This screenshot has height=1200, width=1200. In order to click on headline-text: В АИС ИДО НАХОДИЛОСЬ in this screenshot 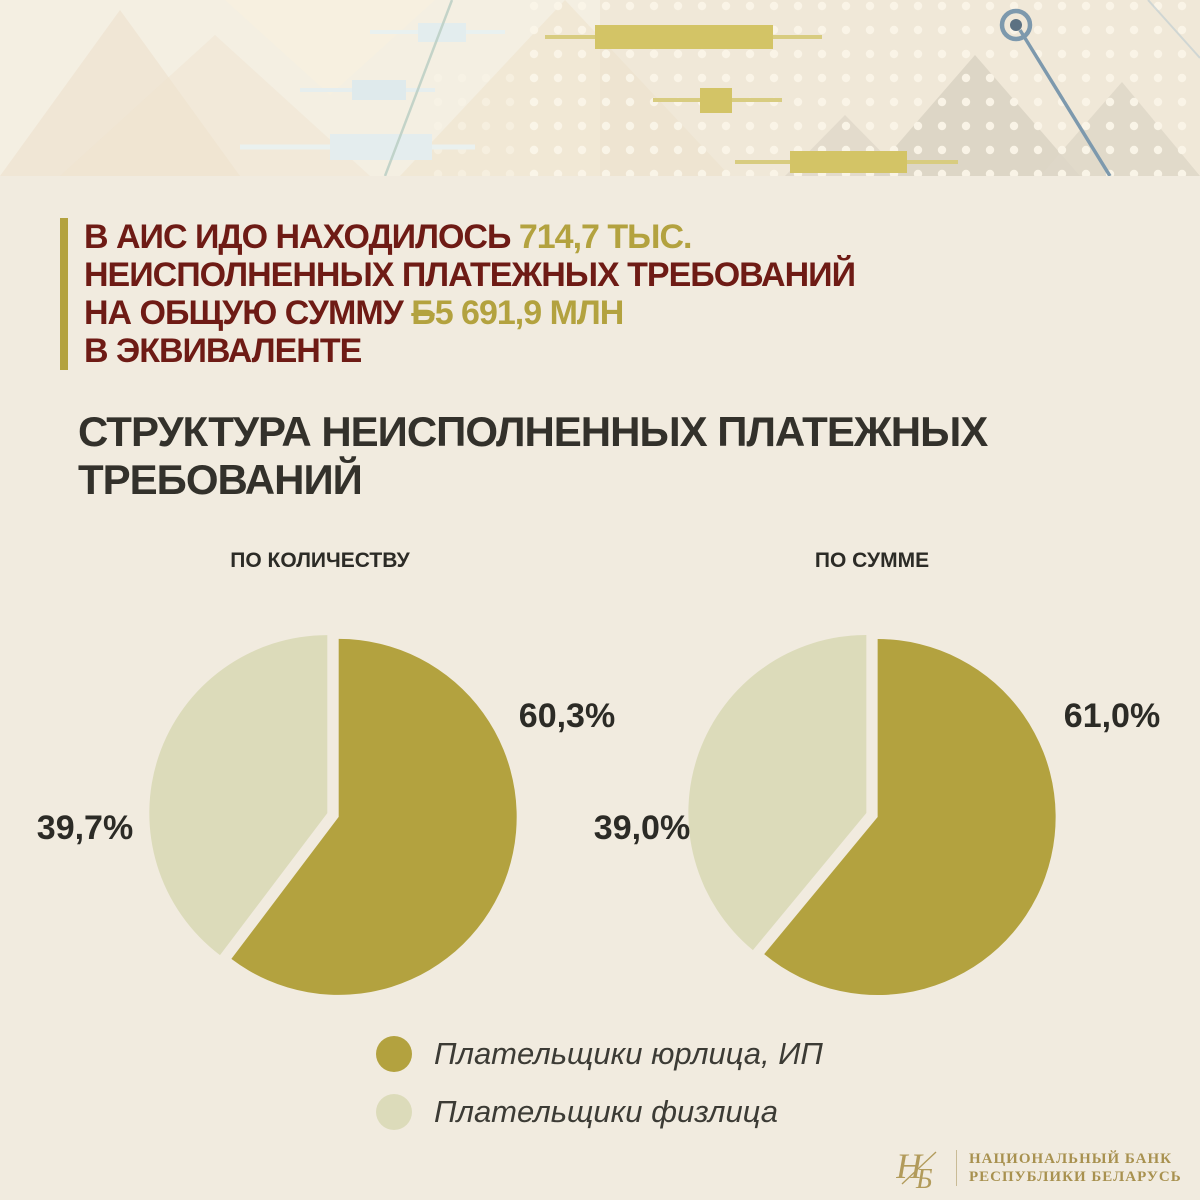, I will do `click(301, 237)`.